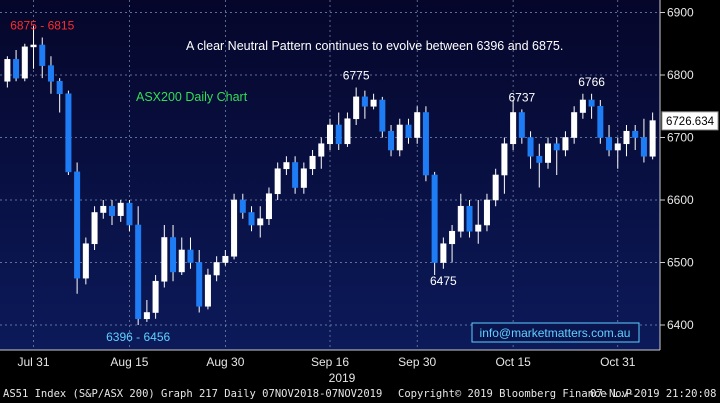 The width and height of the screenshot is (720, 403). What do you see at coordinates (680, 200) in the screenshot?
I see `y-tick-label: 6600` at bounding box center [680, 200].